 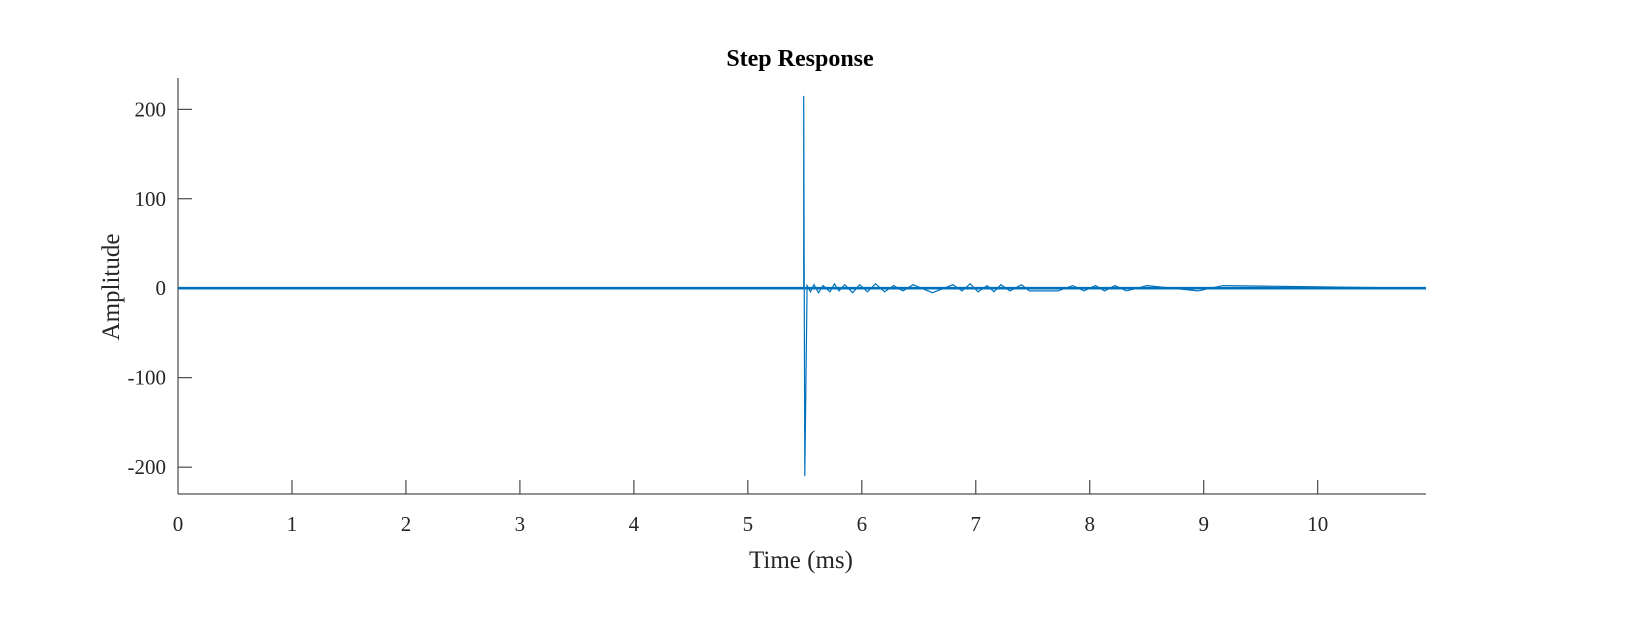 What do you see at coordinates (111, 287) in the screenshot?
I see `y-axis-title: Amplitude` at bounding box center [111, 287].